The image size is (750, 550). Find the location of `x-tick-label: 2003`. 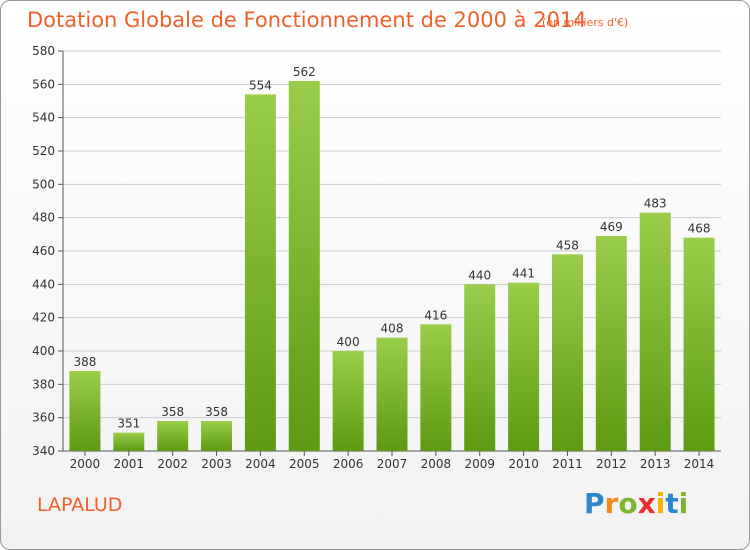

x-tick-label: 2003 is located at coordinates (216, 464).